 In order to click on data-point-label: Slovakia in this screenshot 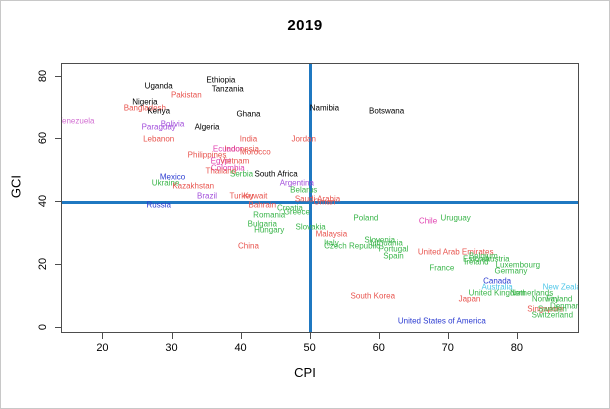, I will do `click(310, 227)`.